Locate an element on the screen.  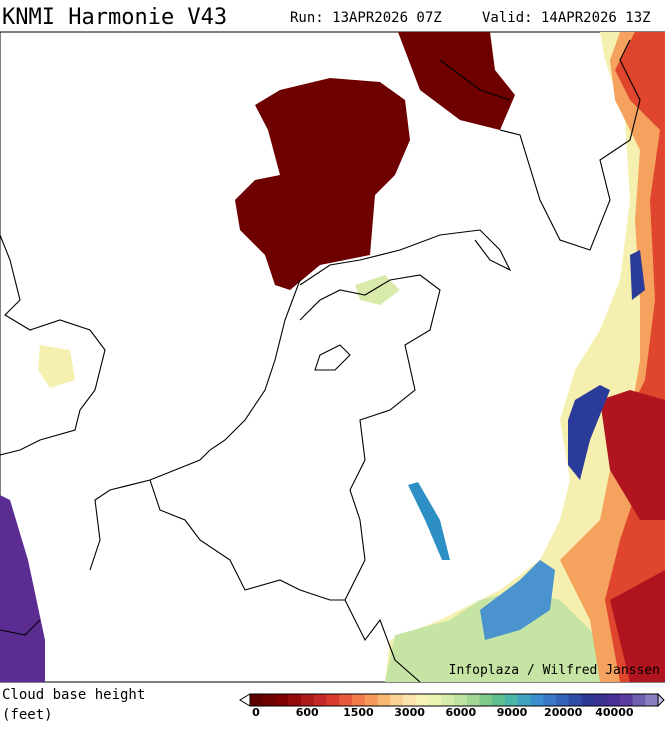
colorbar-tick-label: 20000 is located at coordinates (563, 712).